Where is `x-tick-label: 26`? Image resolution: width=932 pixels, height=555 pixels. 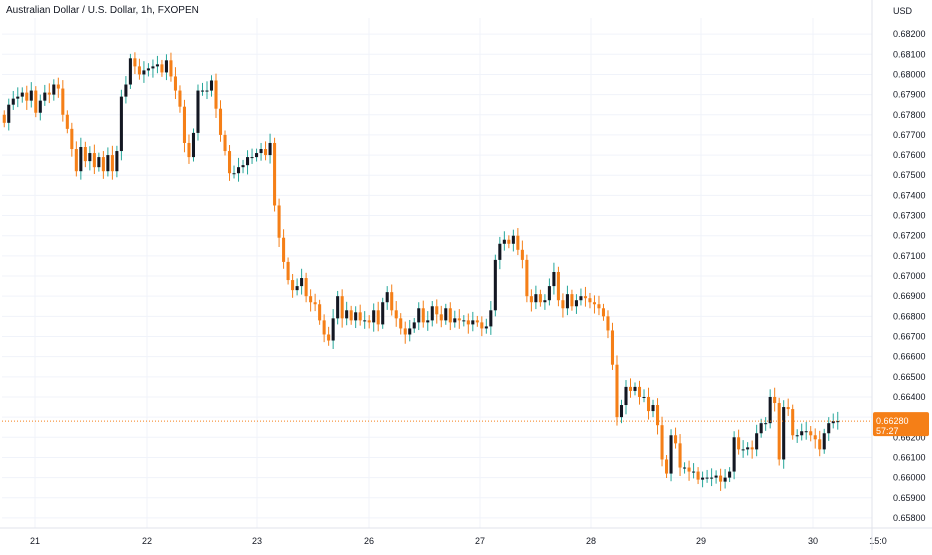 x-tick-label: 26 is located at coordinates (369, 541).